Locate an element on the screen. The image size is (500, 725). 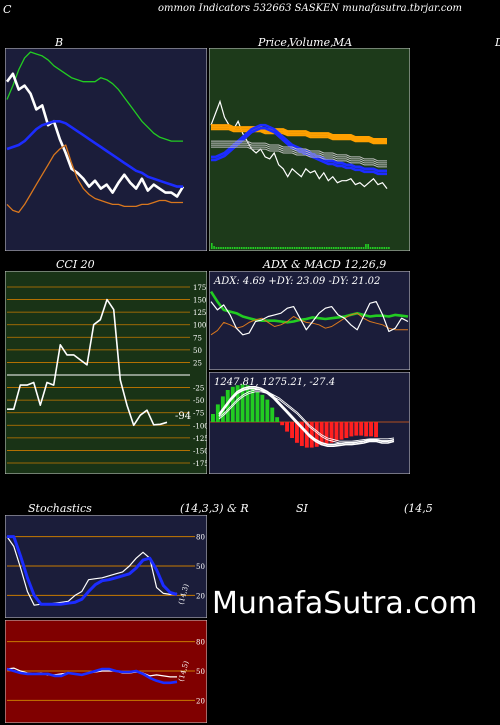
rsi-tick-label: 80 is located at coordinates (200, 643).